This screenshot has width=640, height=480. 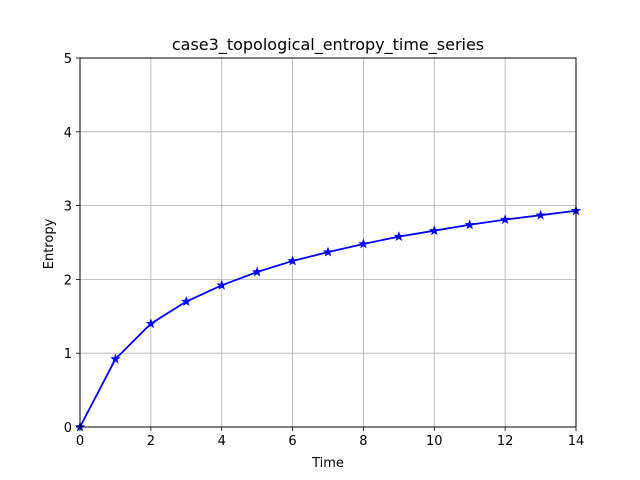 I want to click on x-tick-label: 8, so click(x=363, y=441).